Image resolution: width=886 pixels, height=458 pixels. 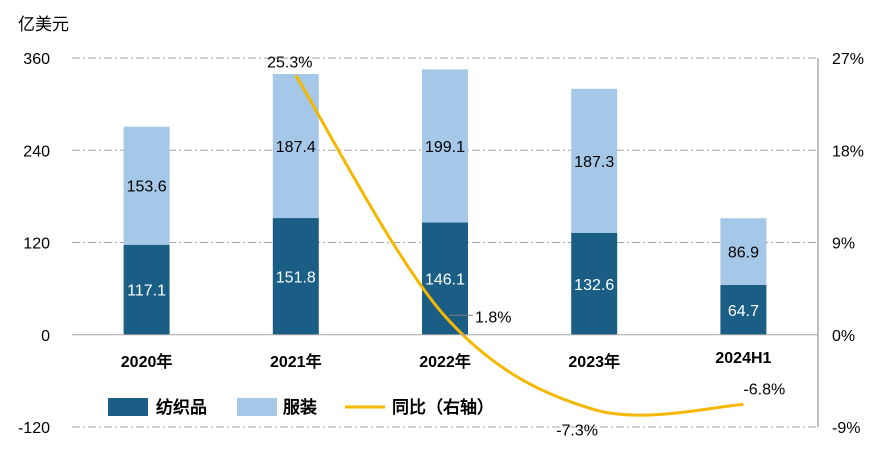 What do you see at coordinates (257, 407) in the screenshot?
I see `legend-swatch-apparel` at bounding box center [257, 407].